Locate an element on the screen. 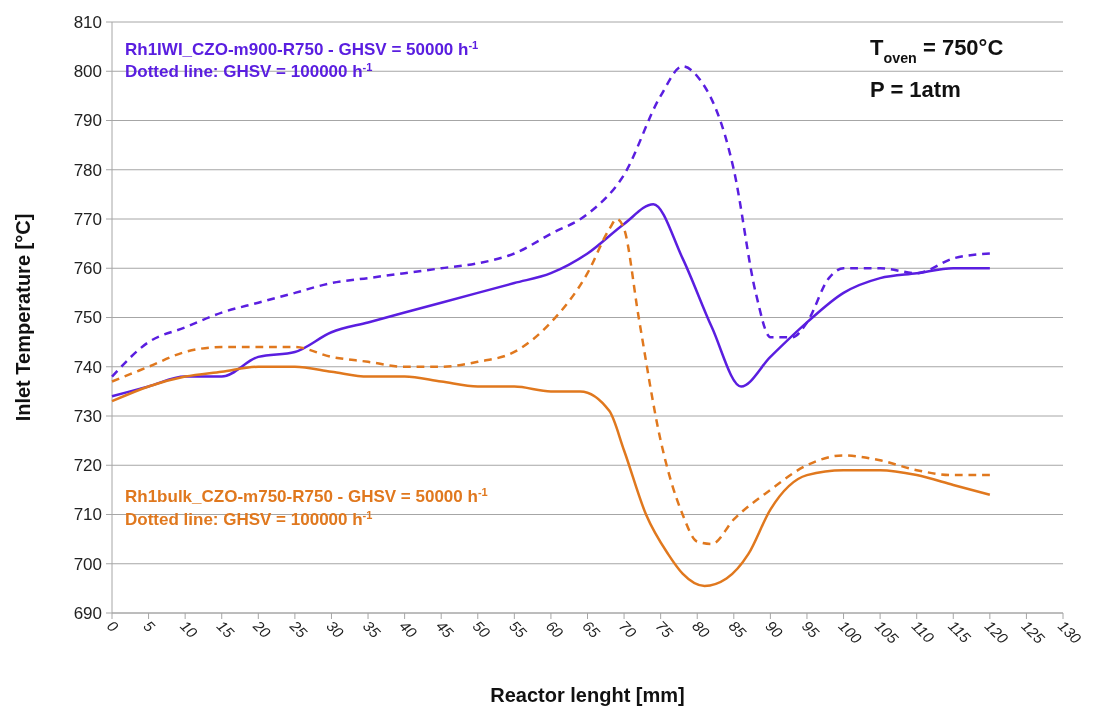 Image resolution: width=1097 pixels, height=711 pixels. x-tick-label: 115 is located at coordinates (960, 632).